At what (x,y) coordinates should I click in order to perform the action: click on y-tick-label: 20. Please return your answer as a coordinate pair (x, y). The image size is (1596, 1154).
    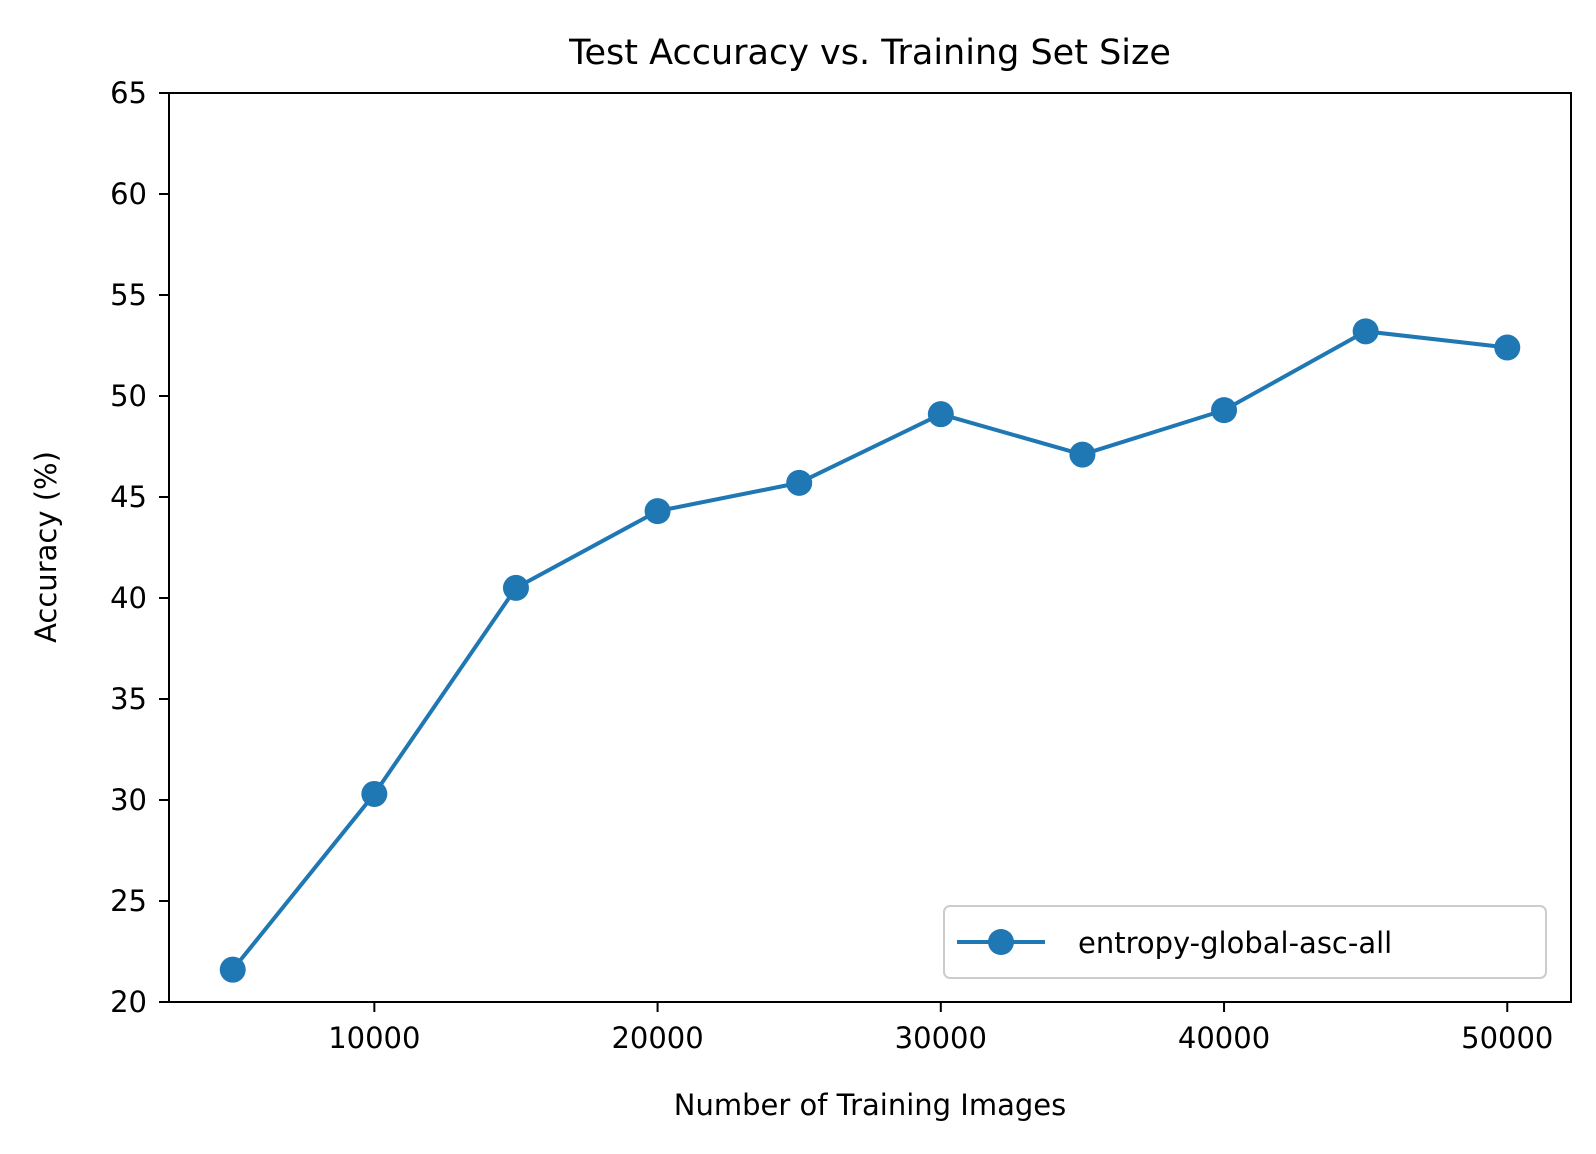
    Looking at the image, I should click on (128, 1002).